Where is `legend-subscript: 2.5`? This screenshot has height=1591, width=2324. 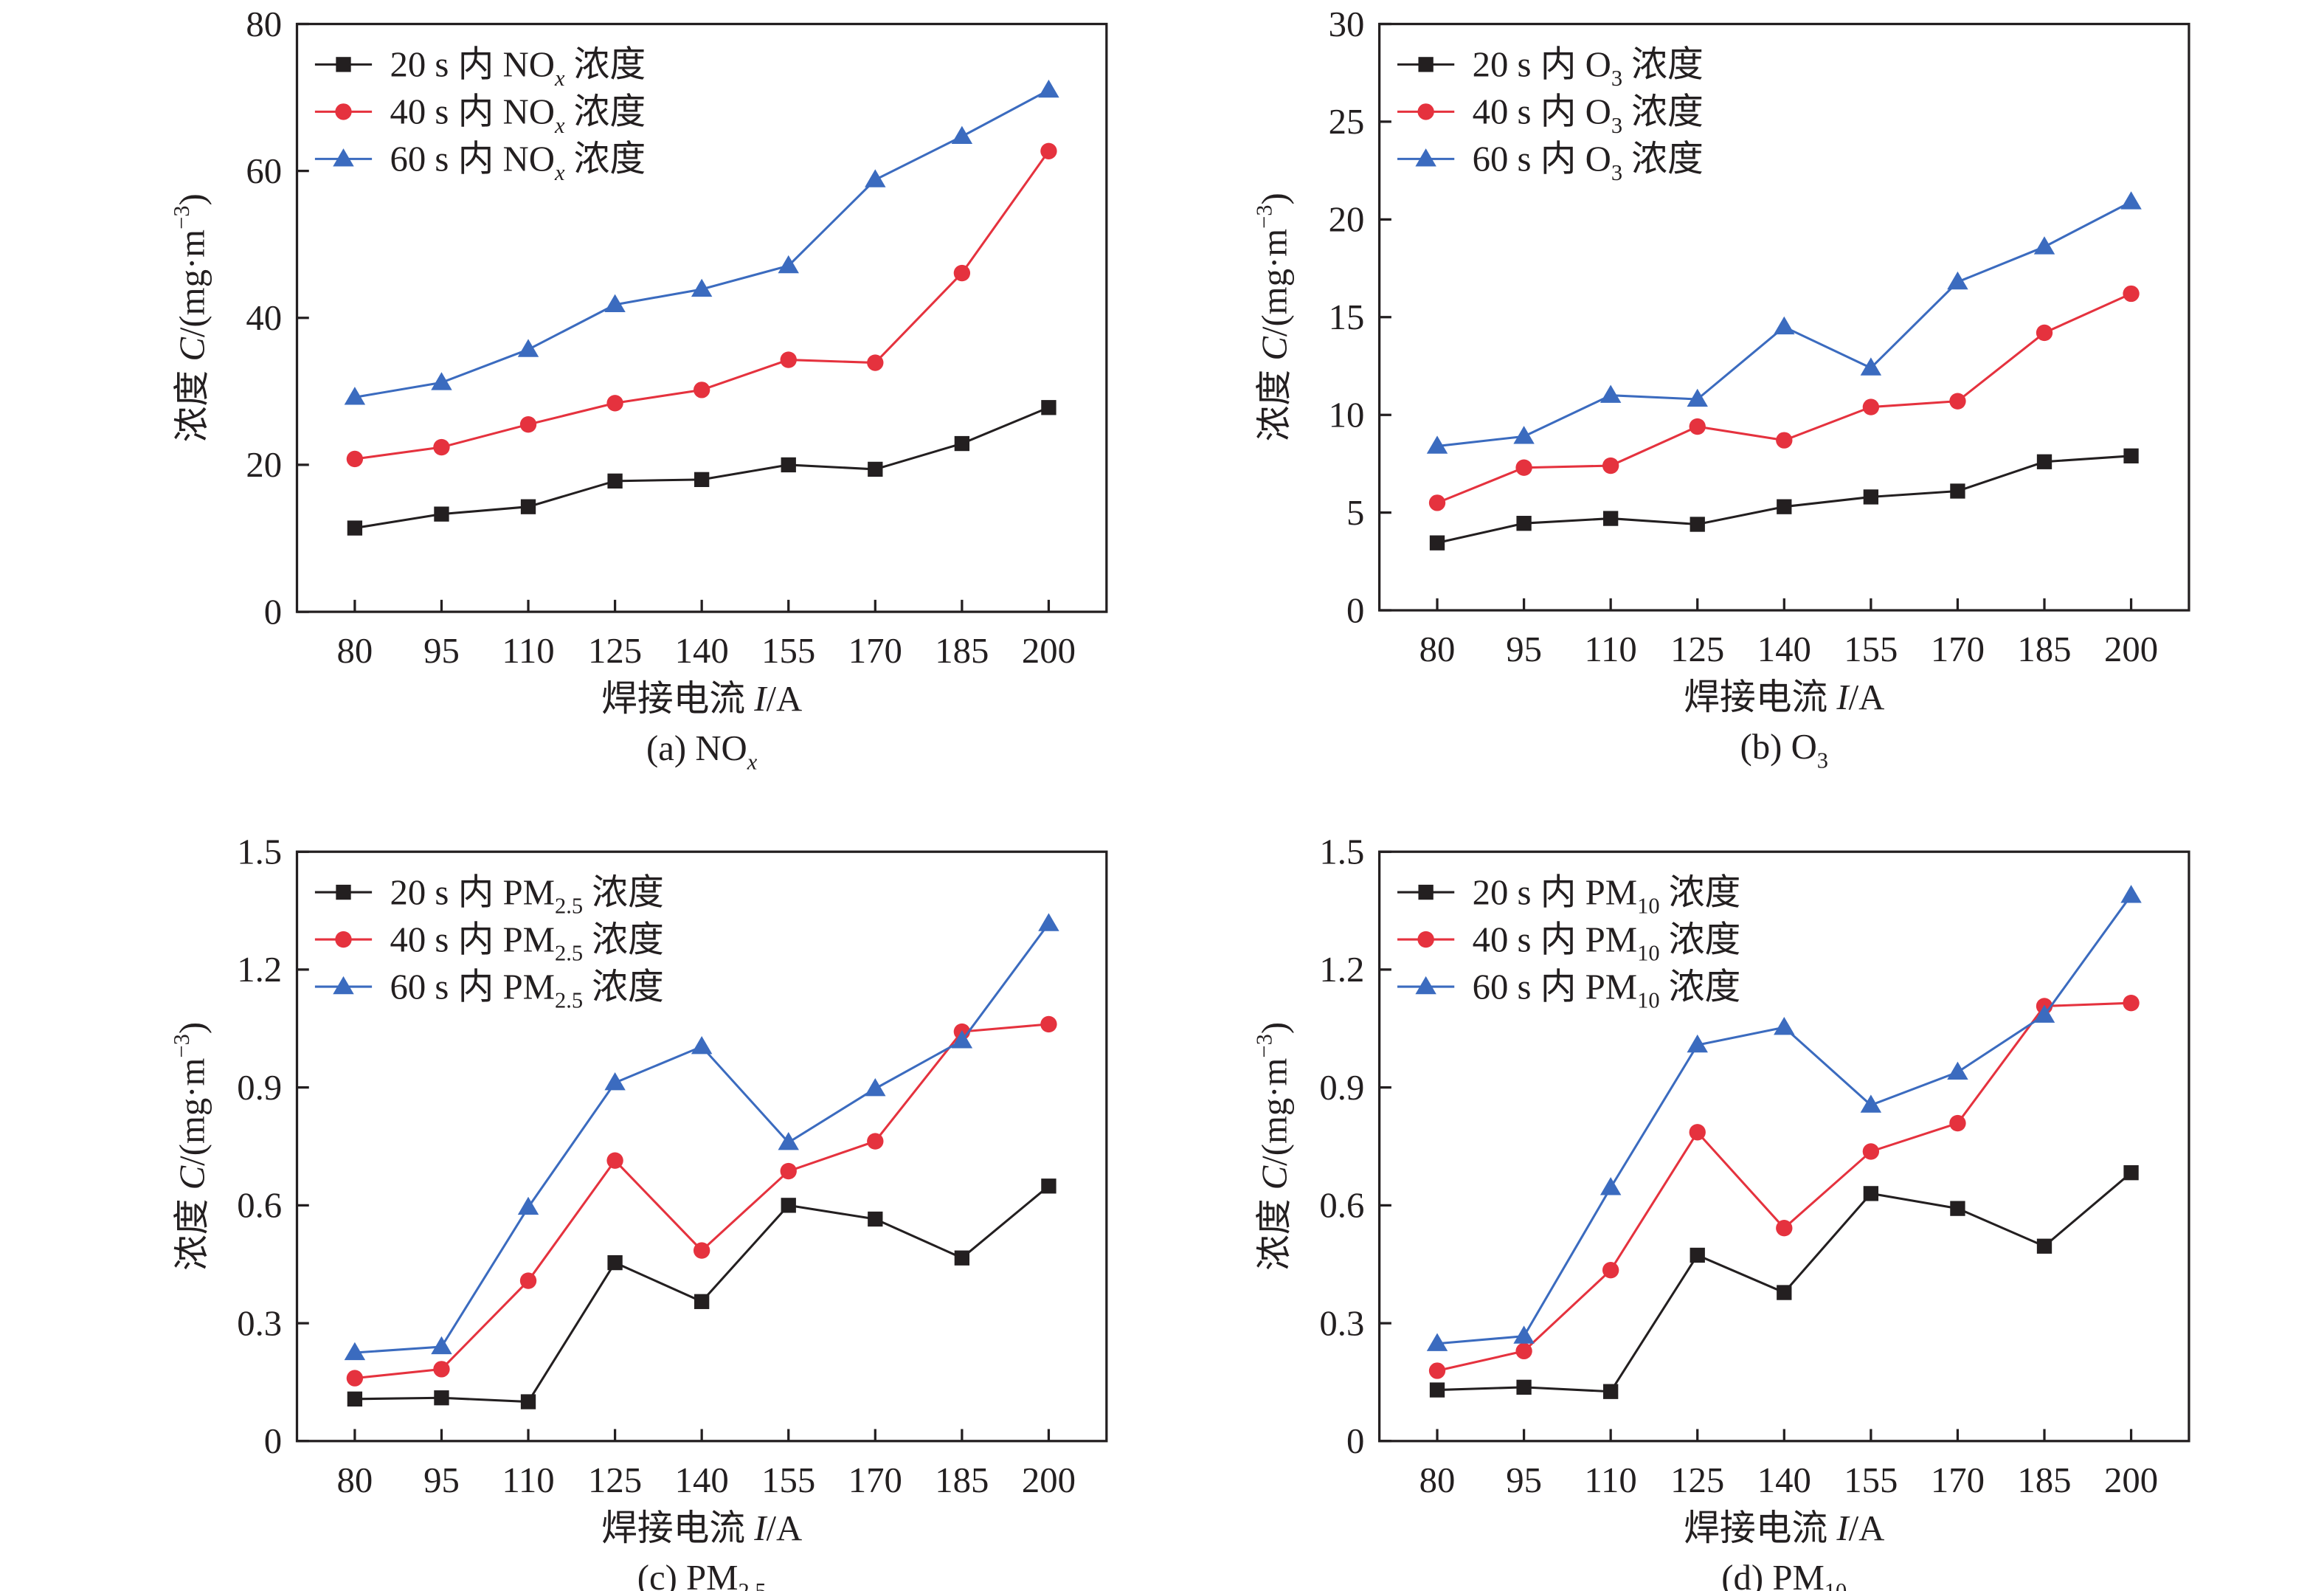
legend-subscript: 2.5 is located at coordinates (569, 906).